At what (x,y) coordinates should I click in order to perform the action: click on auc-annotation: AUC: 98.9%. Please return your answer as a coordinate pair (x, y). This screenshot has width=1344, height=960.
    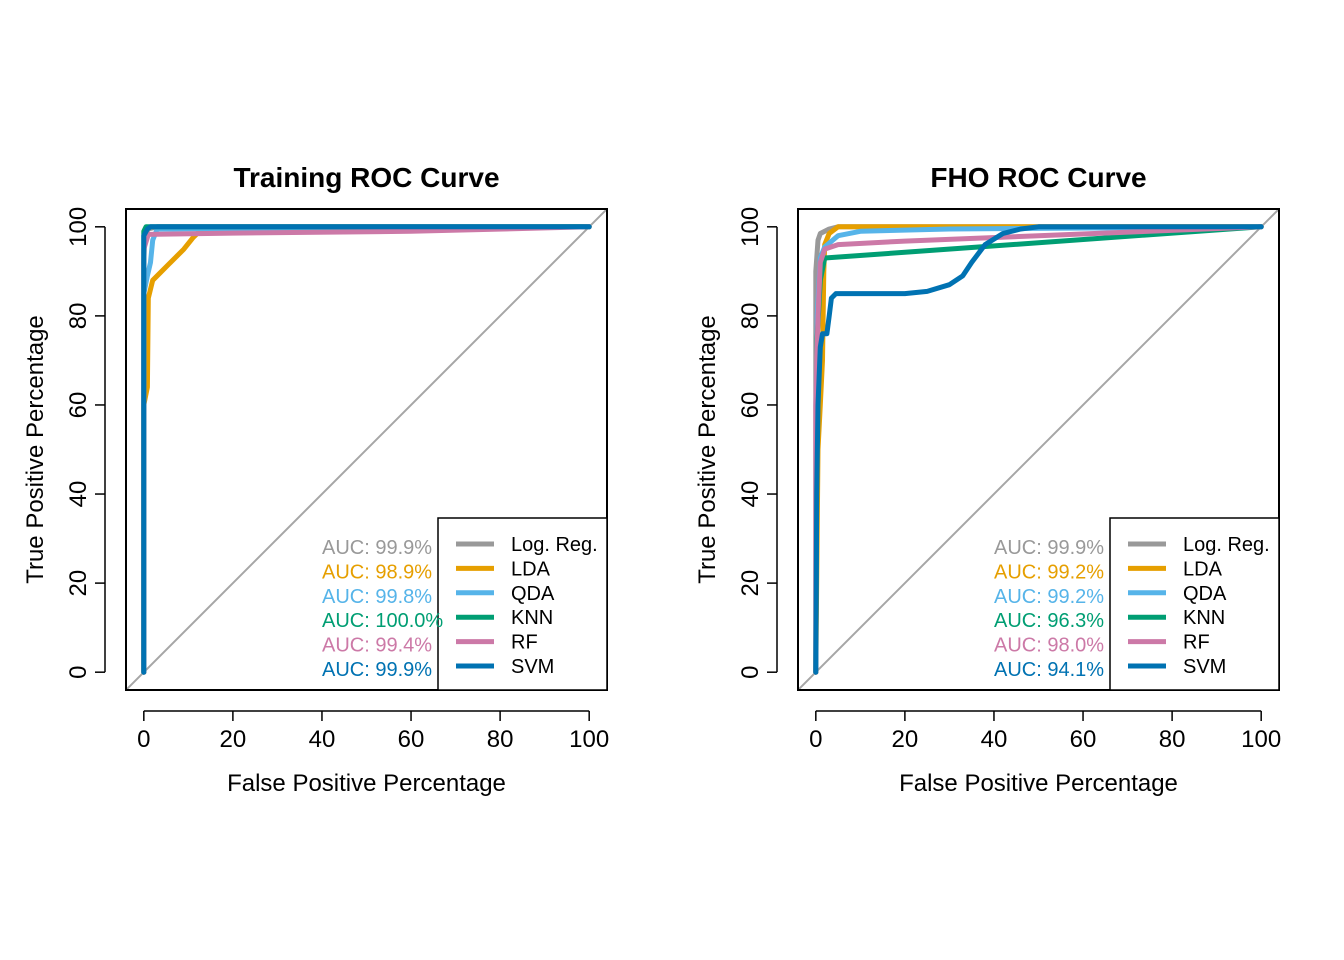
    Looking at the image, I should click on (377, 572).